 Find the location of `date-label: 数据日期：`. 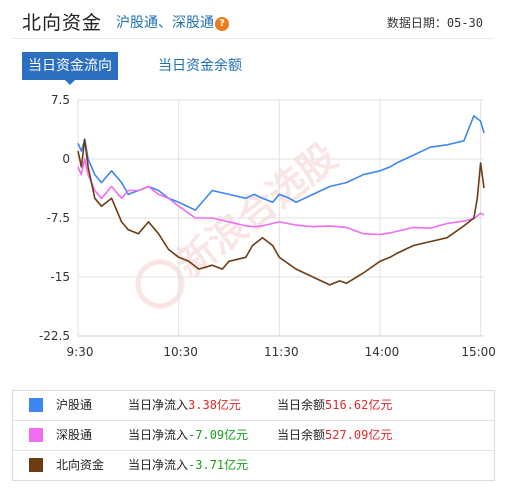

date-label: 数据日期： is located at coordinates (416, 23).